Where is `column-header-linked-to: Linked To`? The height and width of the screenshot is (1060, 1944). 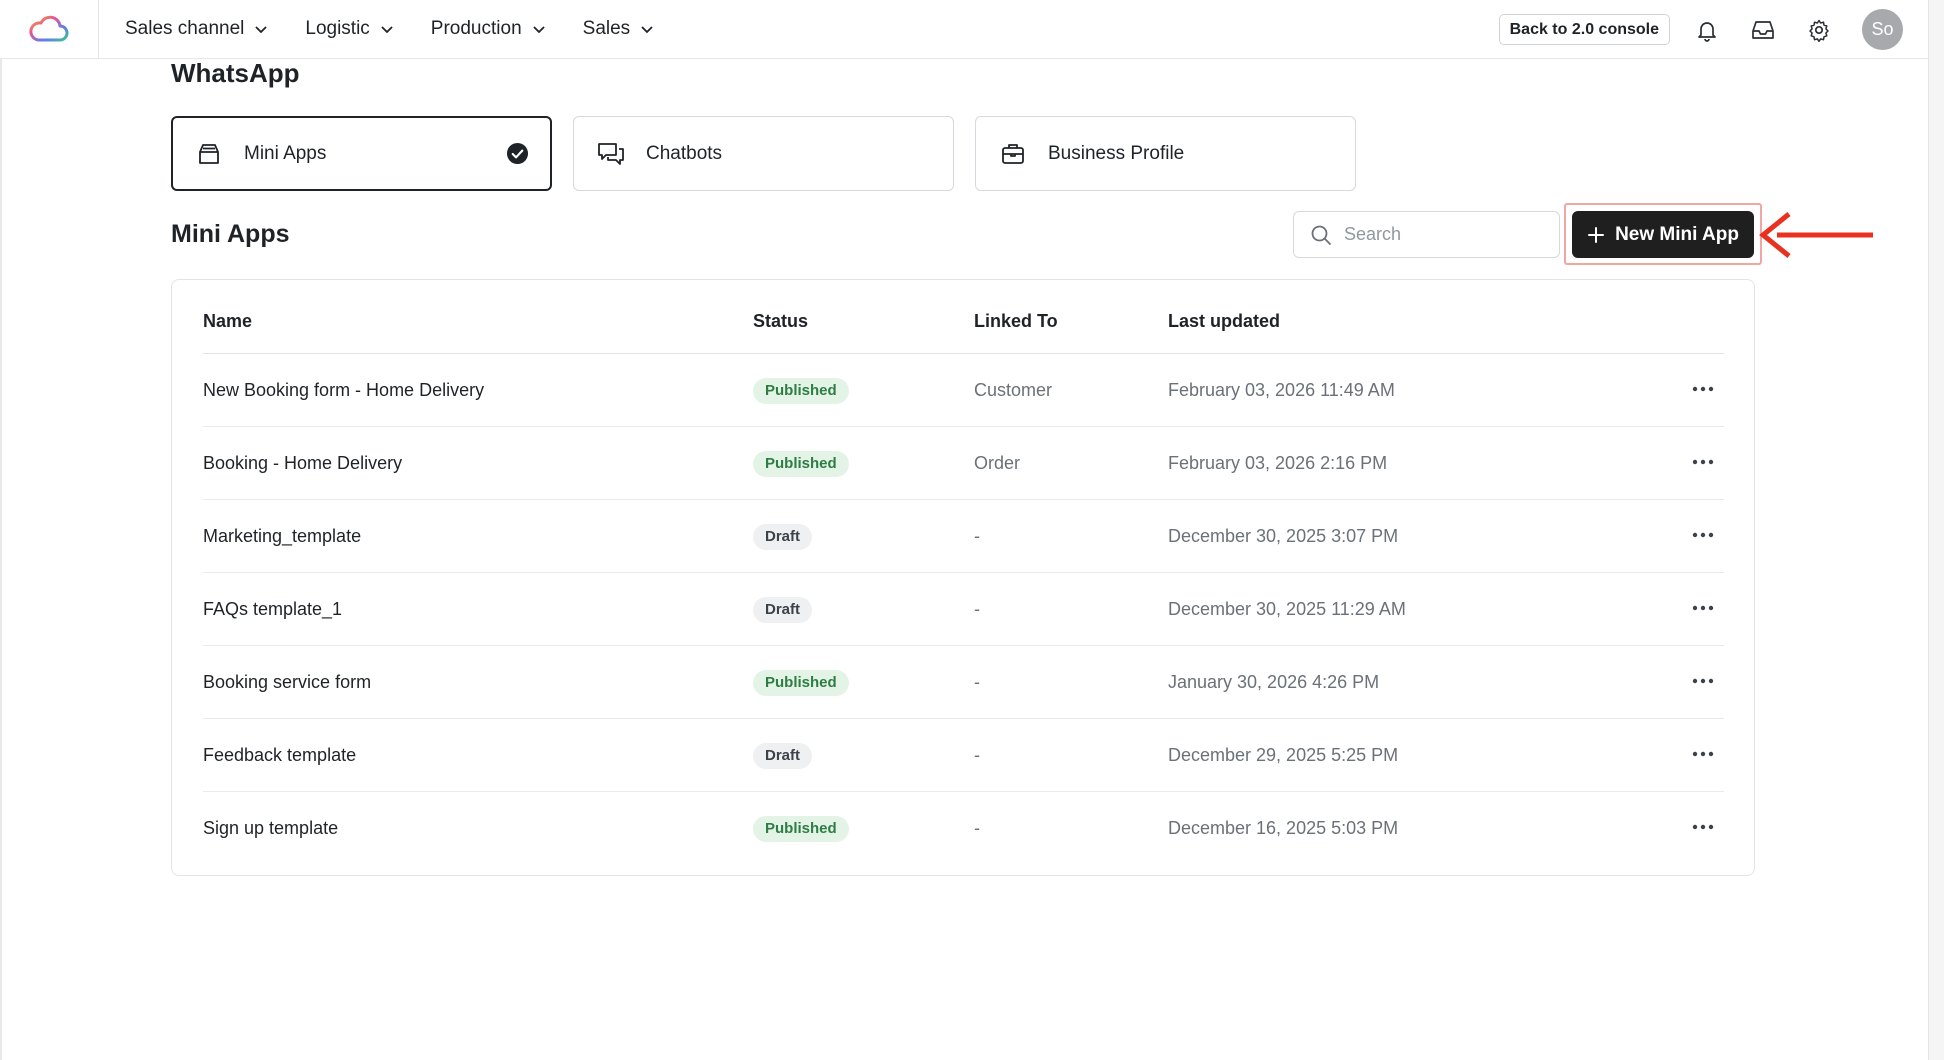
column-header-linked-to: Linked To is located at coordinates (1016, 321).